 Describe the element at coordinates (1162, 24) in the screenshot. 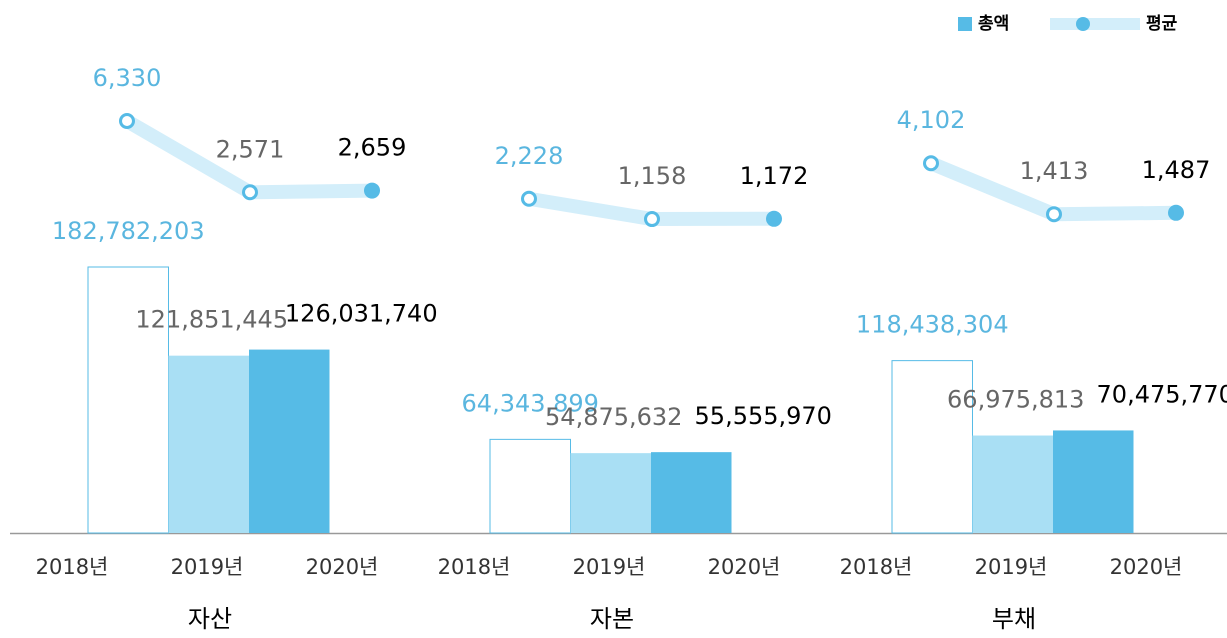

I see `legend-label: 평균` at that location.